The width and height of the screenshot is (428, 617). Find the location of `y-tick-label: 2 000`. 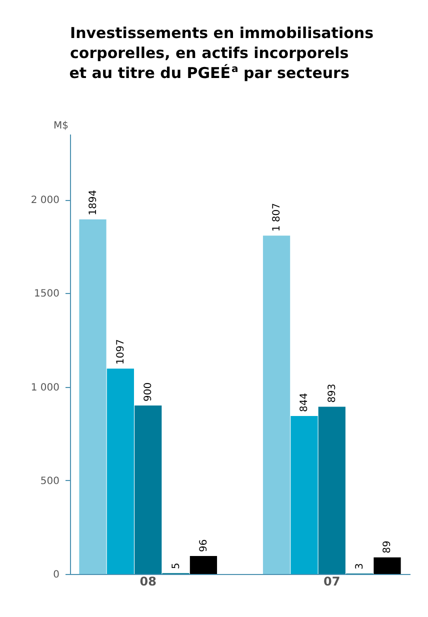

y-tick-label: 2 000 is located at coordinates (45, 200).